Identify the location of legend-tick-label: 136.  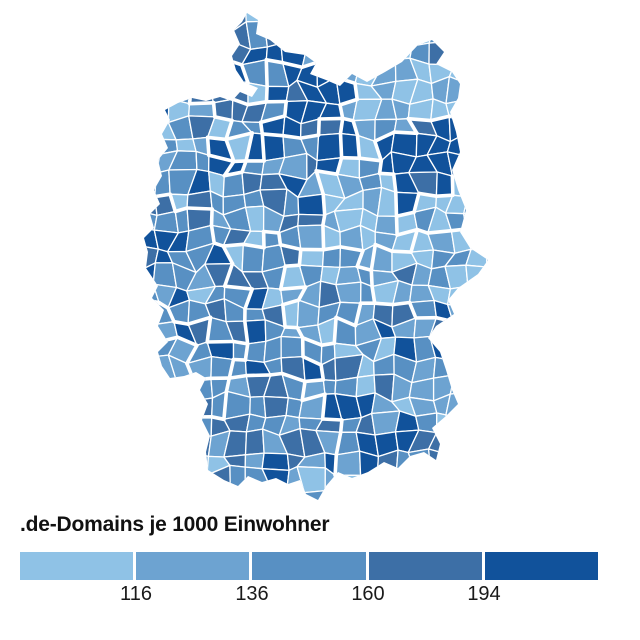
(252, 594).